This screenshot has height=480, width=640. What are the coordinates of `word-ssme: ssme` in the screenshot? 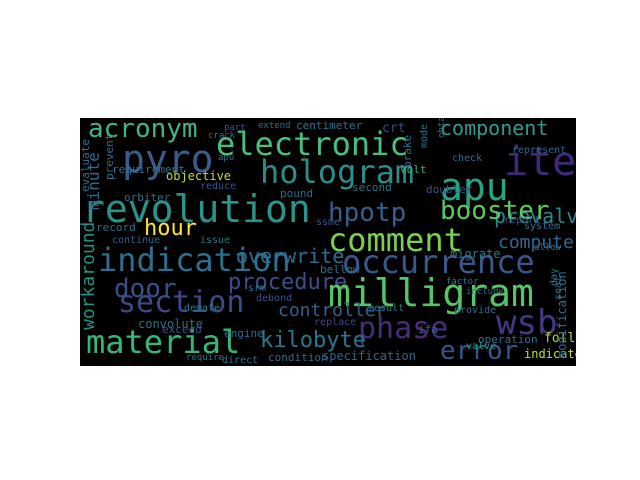 It's located at (328, 222).